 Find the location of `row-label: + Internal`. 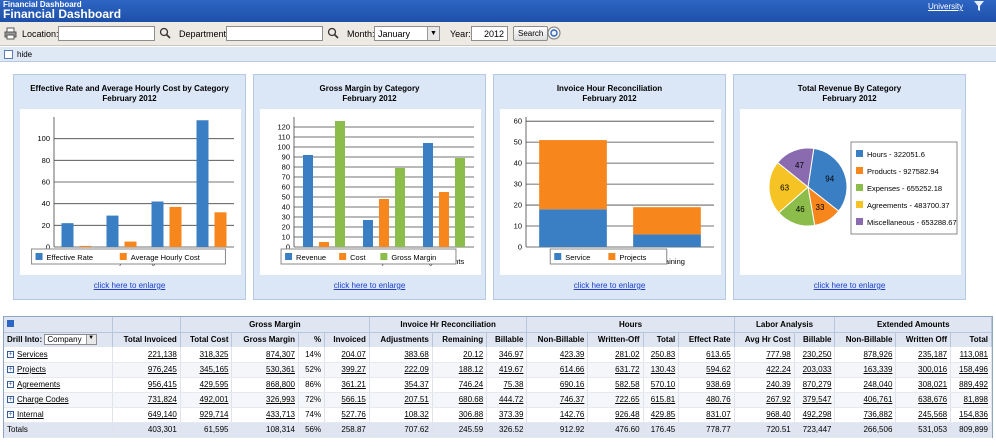

row-label: + Internal is located at coordinates (58, 415).